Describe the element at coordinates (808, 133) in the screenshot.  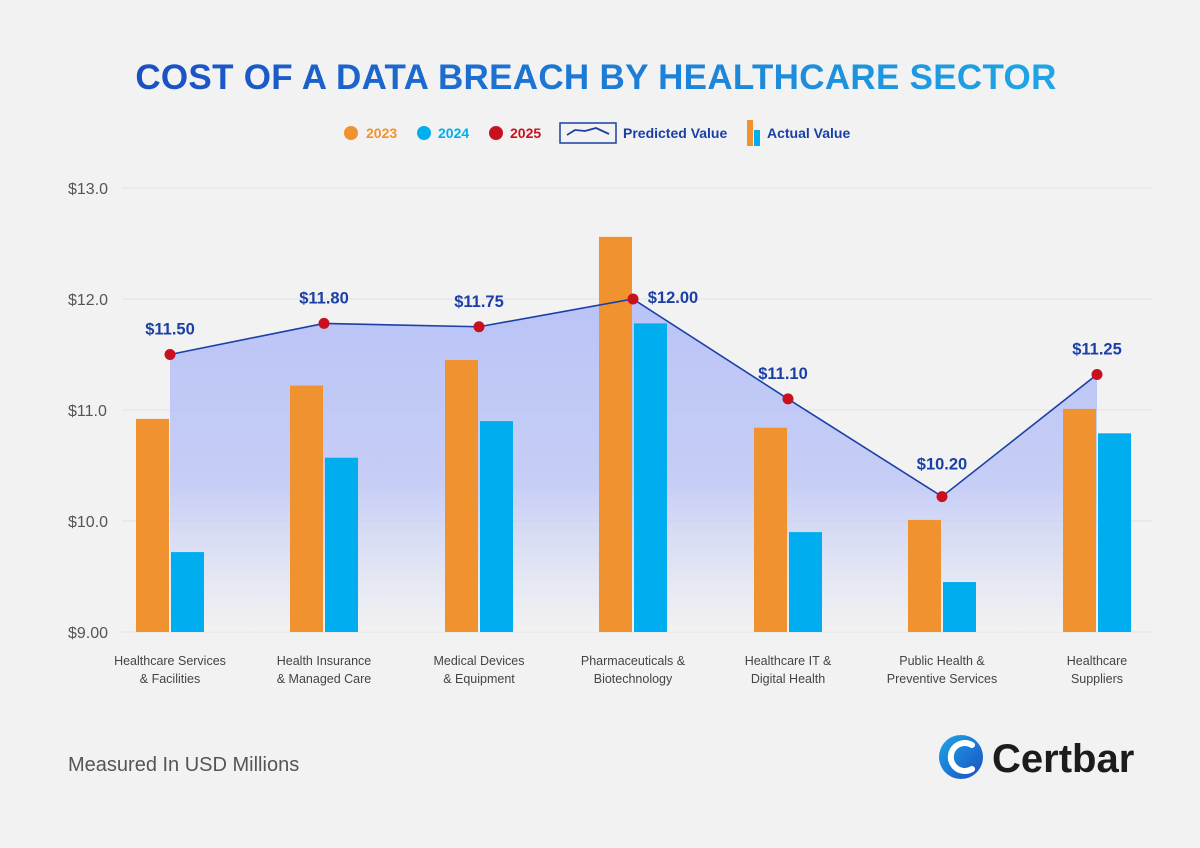
I see `legend-label-actual: Actual Value` at that location.